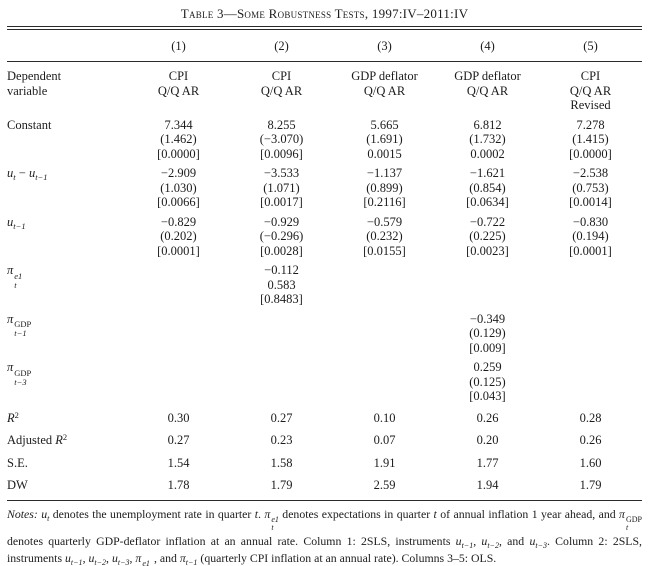 The image size is (649, 566). What do you see at coordinates (281, 137) in the screenshot?
I see `coefficient-cell: 8.255 (−3.070) [0.0096]` at bounding box center [281, 137].